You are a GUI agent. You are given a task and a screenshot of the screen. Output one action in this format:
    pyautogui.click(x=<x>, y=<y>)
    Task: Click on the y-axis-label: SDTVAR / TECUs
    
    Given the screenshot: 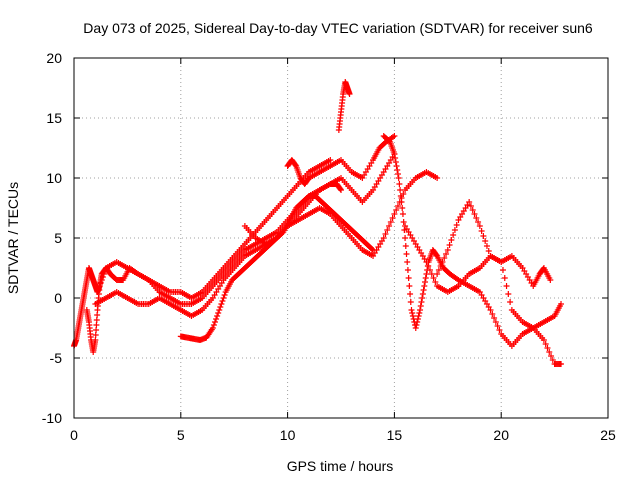 What is the action you would take?
    pyautogui.click(x=13, y=238)
    